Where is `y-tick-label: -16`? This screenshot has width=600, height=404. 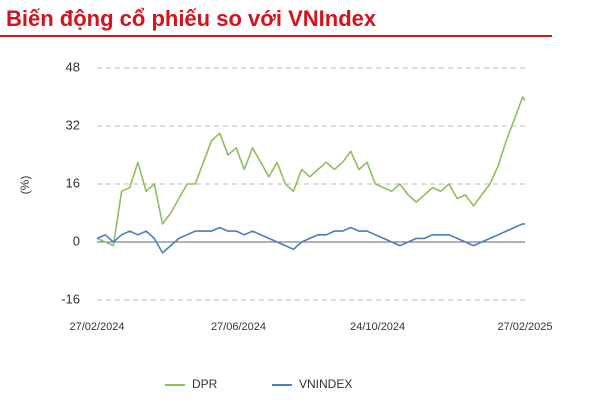
y-tick-label: -16 is located at coordinates (70, 298).